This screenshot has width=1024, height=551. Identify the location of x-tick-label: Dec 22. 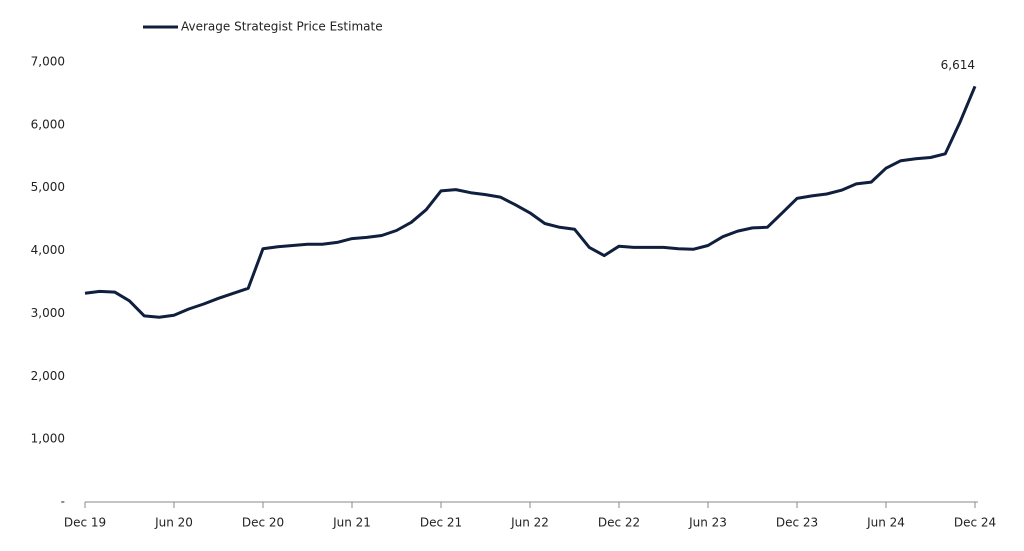
(619, 523).